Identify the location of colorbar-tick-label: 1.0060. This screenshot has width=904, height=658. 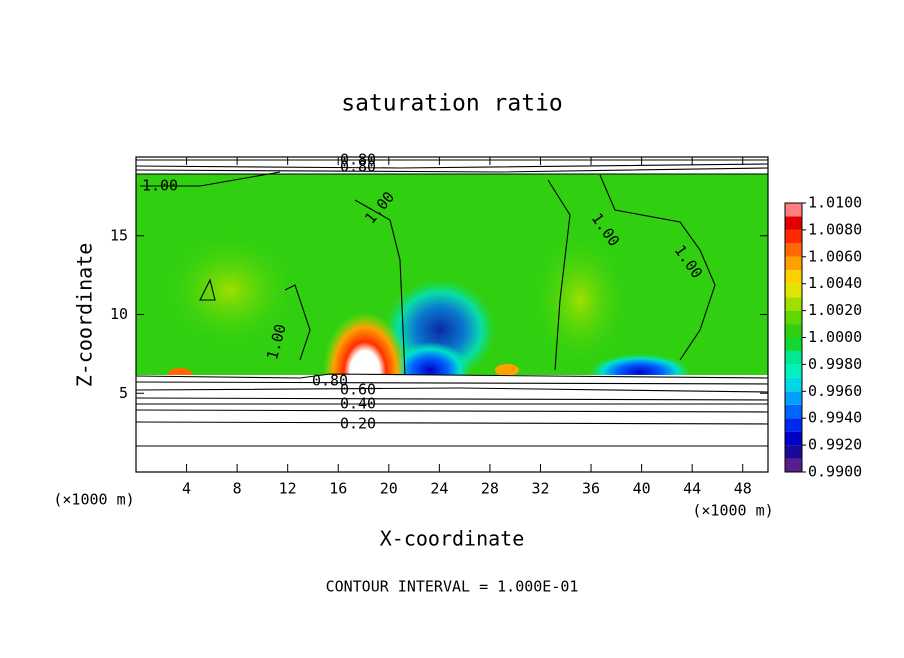
(835, 256).